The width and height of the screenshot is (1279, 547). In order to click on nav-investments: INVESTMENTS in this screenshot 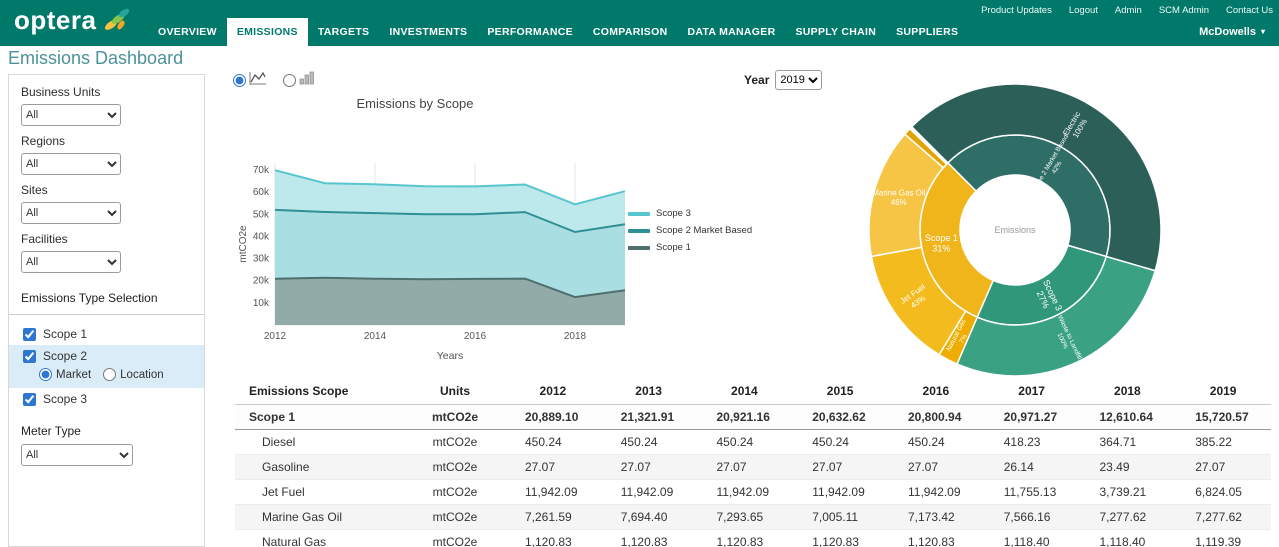, I will do `click(428, 32)`.